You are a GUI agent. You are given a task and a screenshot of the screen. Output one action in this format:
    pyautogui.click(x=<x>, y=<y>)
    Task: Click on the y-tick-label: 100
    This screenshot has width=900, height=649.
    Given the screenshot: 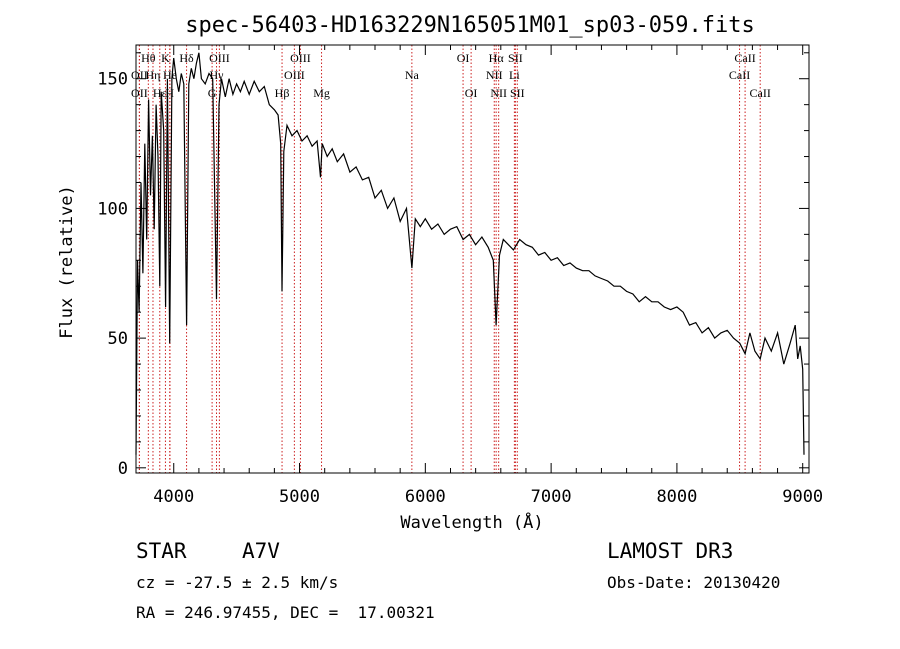 What is the action you would take?
    pyautogui.click(x=112, y=209)
    